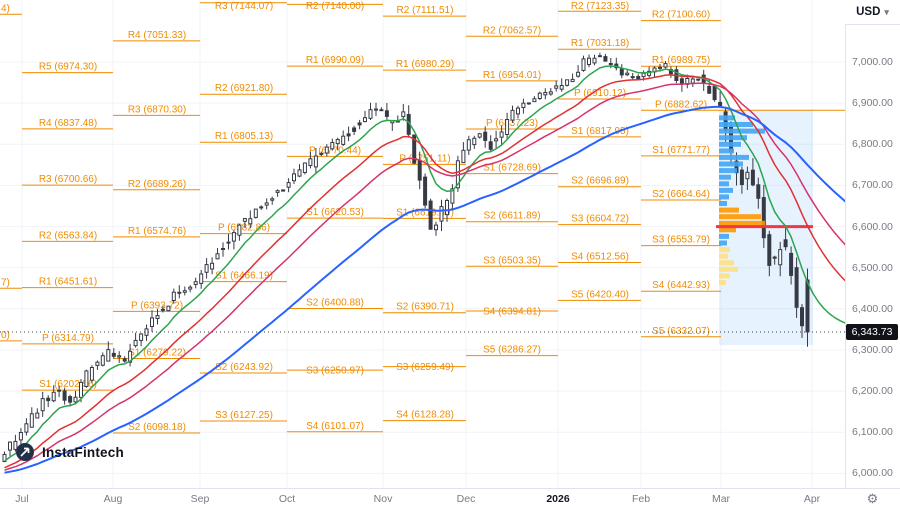 The width and height of the screenshot is (900, 510). I want to click on svg-text: R2 (7062.57), so click(512, 30).